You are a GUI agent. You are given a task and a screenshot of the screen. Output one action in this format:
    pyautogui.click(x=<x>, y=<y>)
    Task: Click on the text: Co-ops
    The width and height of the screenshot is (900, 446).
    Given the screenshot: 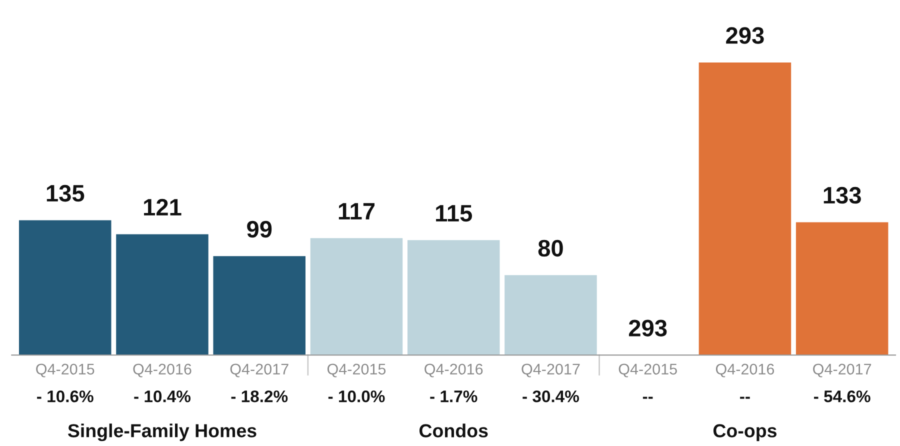 What is the action you would take?
    pyautogui.click(x=744, y=433)
    